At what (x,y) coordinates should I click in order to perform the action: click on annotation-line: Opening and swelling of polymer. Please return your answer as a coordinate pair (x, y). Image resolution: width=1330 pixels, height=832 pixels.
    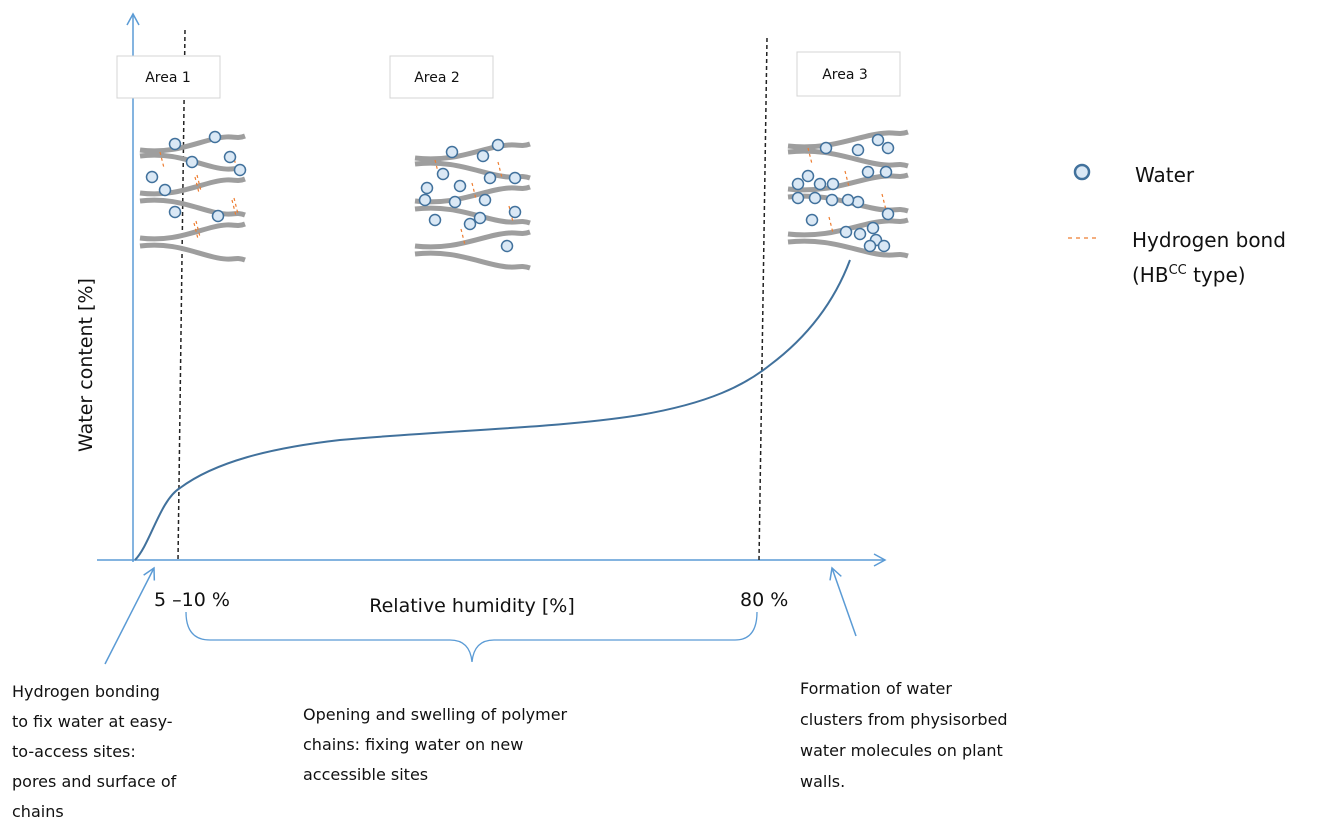
    Looking at the image, I should click on (435, 714).